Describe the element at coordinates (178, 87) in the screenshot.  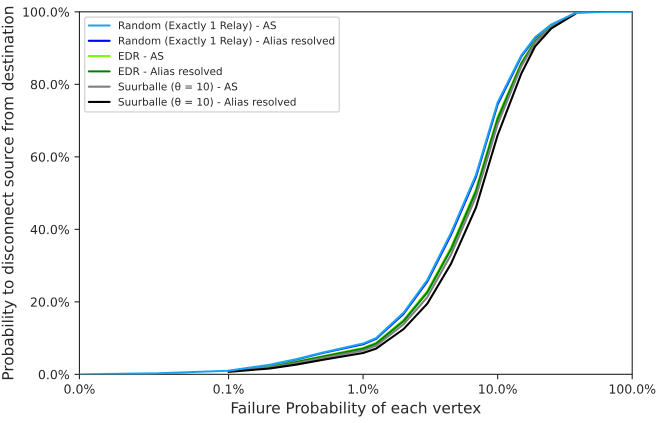
I see `legend-label: Suurballe (θ = 10) - AS` at that location.